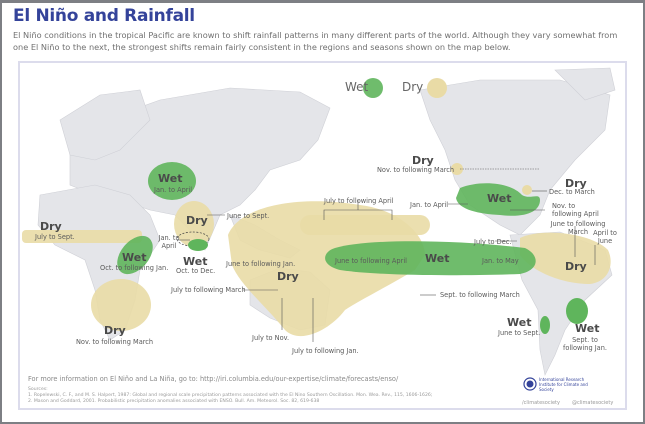  Describe the element at coordinates (480, 295) in the screenshot. I see `australia-season-5: Sept. to following March` at that location.